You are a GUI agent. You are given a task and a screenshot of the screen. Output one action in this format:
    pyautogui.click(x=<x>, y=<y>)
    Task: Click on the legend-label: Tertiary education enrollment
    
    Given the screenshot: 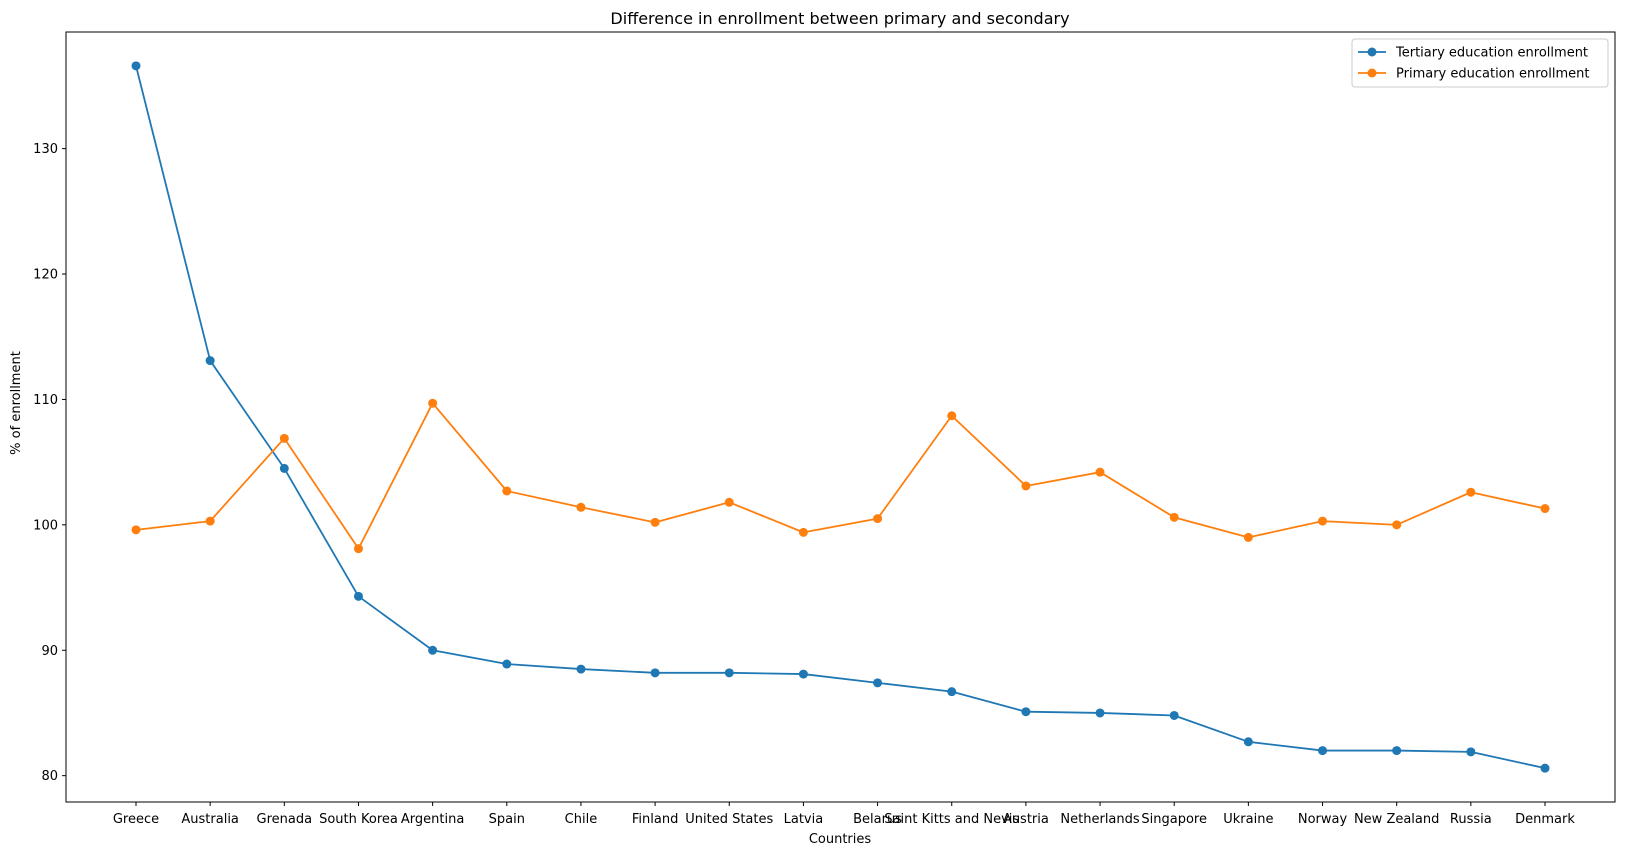 What is the action you would take?
    pyautogui.click(x=1491, y=53)
    